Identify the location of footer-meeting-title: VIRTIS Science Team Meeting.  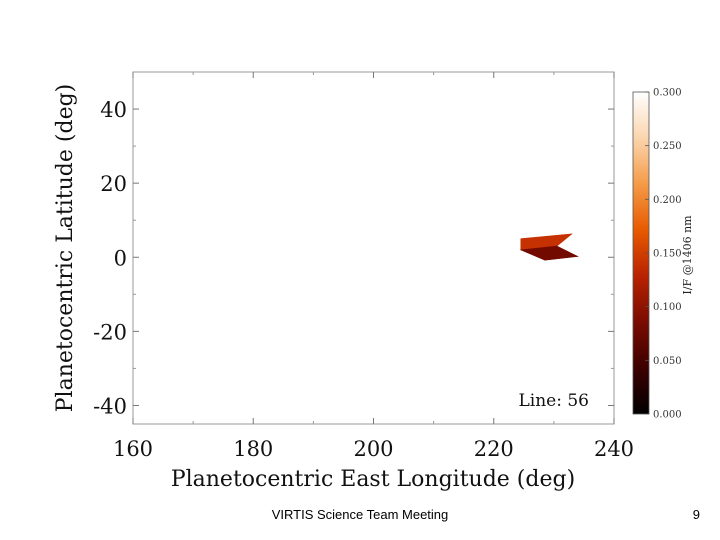
(360, 514).